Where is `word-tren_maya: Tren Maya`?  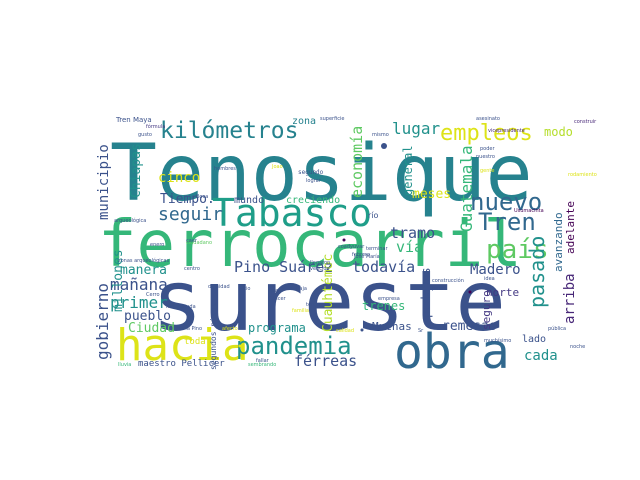
word-tren_maya: Tren Maya is located at coordinates (133, 120).